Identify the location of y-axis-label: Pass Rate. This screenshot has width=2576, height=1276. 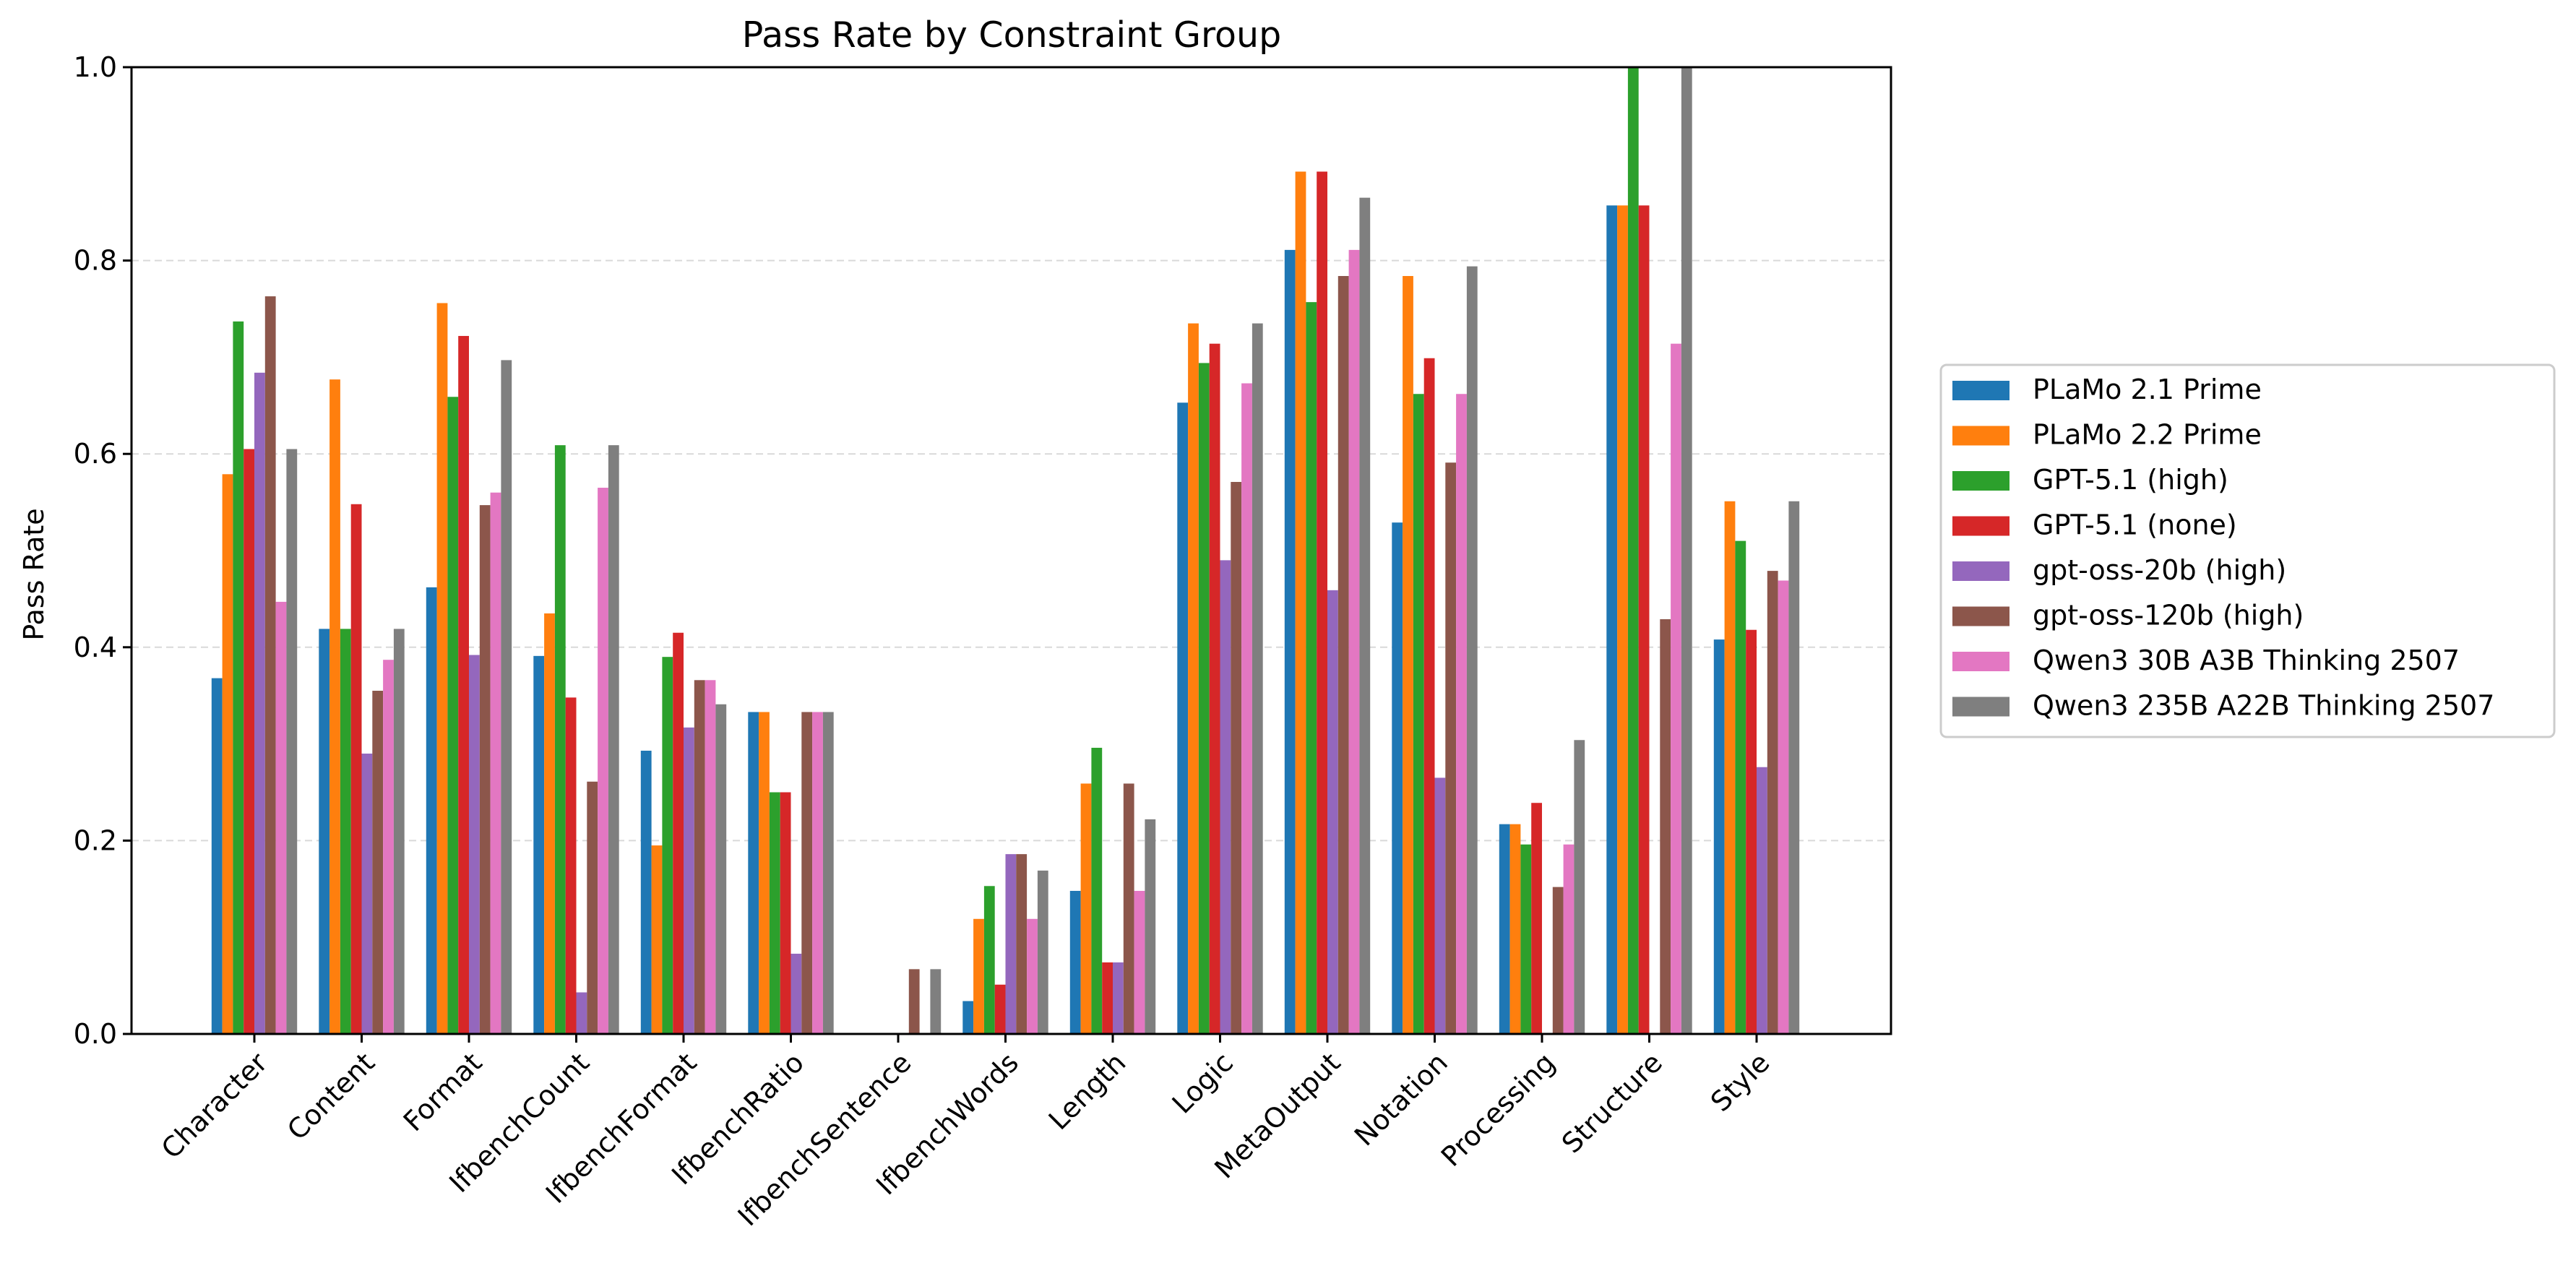
(34, 574).